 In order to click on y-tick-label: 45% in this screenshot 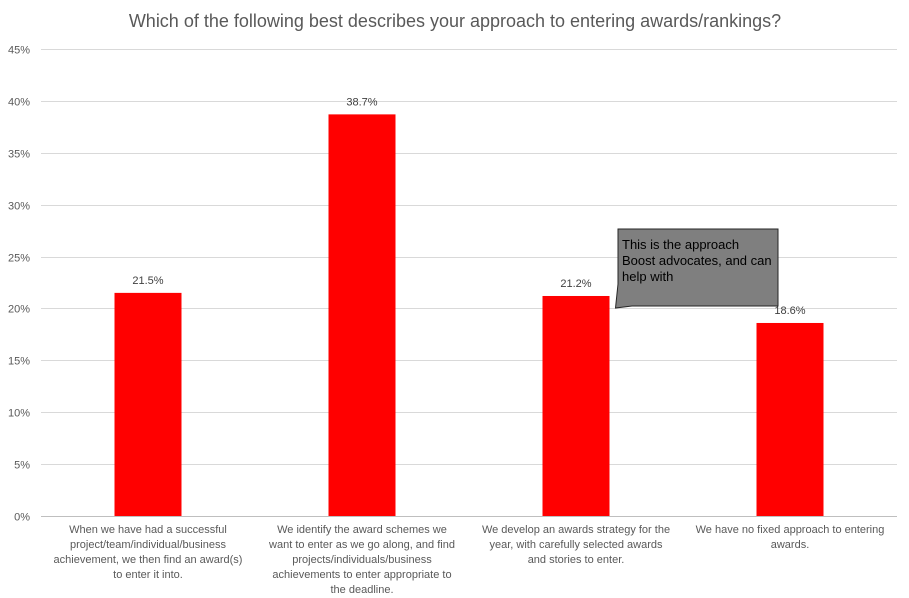, I will do `click(19, 51)`.